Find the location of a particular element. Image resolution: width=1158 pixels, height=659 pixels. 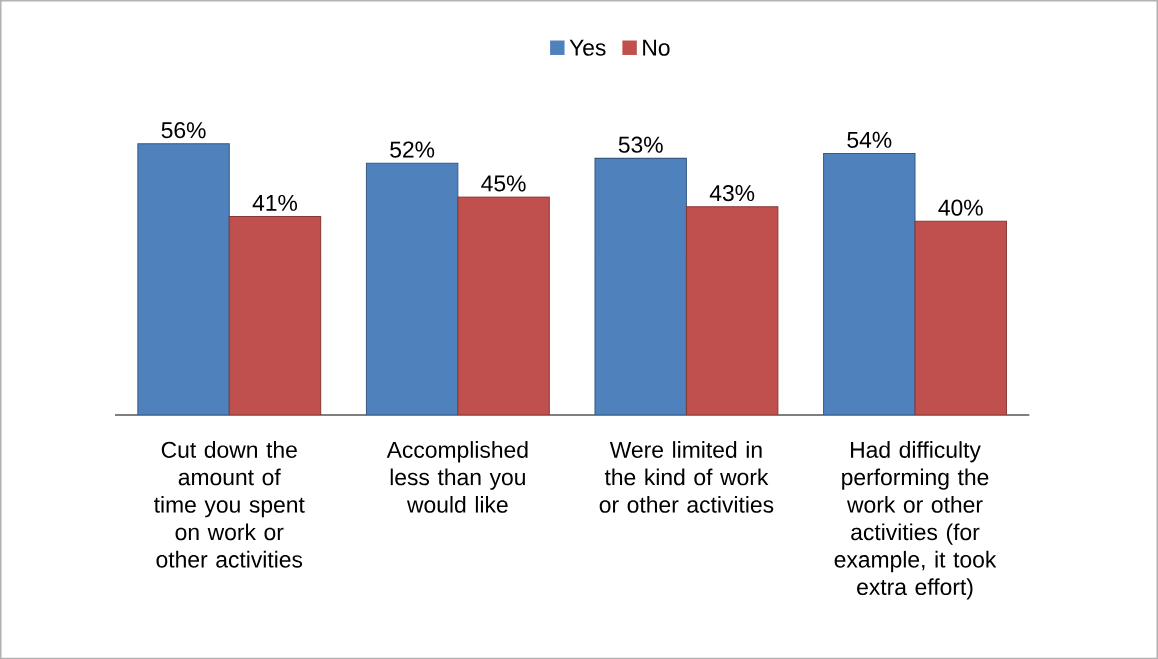

data-label: 52% is located at coordinates (412, 149).